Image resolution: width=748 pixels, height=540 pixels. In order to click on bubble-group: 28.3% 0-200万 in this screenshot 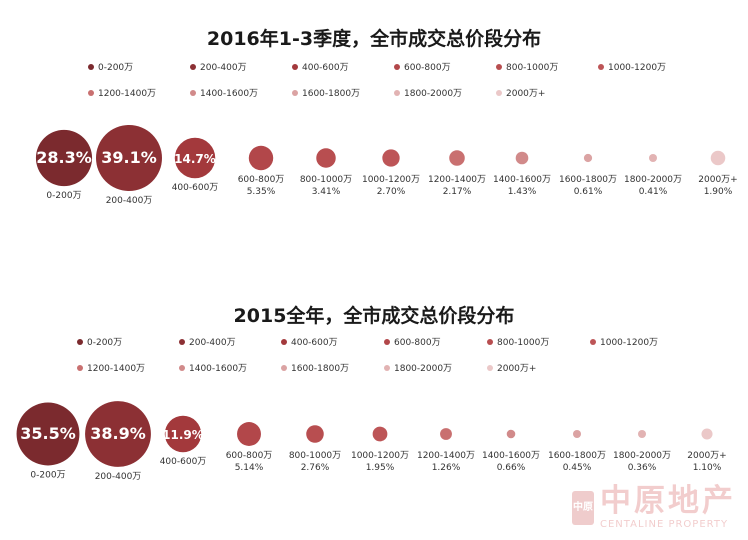, I will do `click(64, 165)`.